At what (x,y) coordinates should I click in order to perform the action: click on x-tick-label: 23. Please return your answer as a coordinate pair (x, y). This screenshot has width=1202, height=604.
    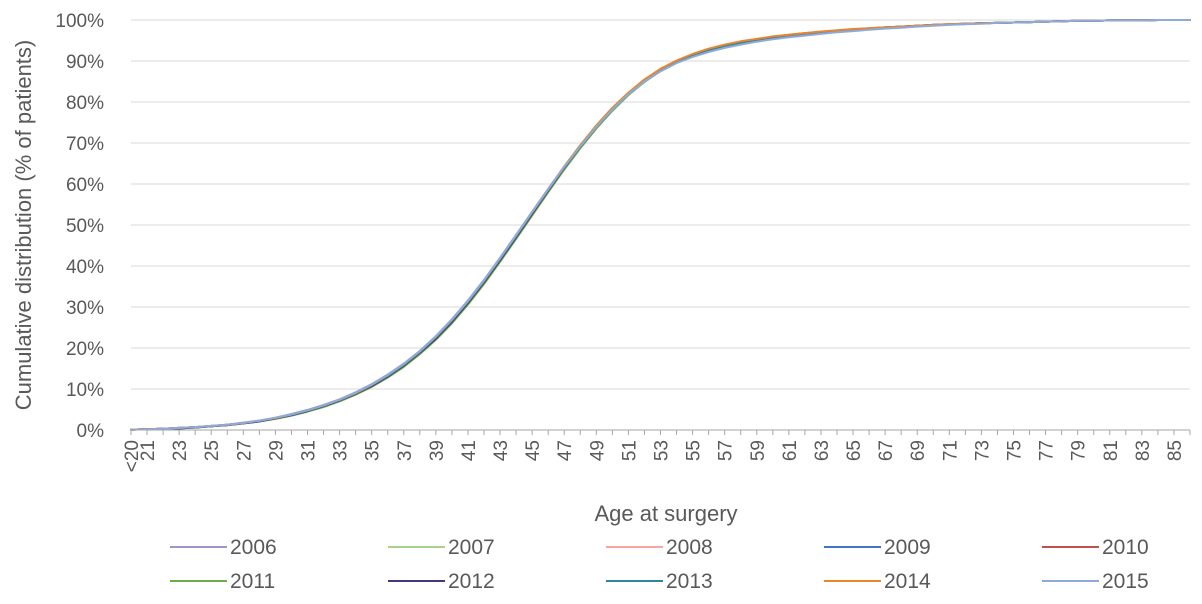
    Looking at the image, I should click on (180, 450).